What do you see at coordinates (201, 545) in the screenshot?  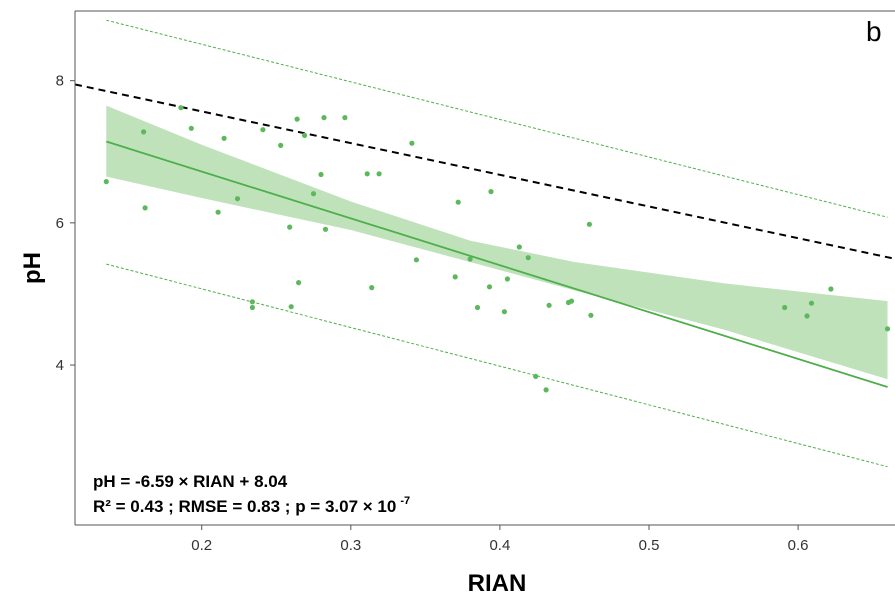 I see `x-tick-label: 0.2` at bounding box center [201, 545].